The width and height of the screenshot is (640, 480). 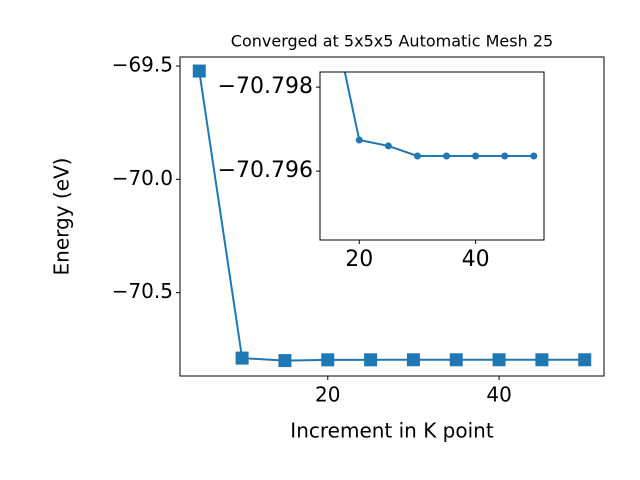 I want to click on y-tick-label: −70.5, so click(x=142, y=291).